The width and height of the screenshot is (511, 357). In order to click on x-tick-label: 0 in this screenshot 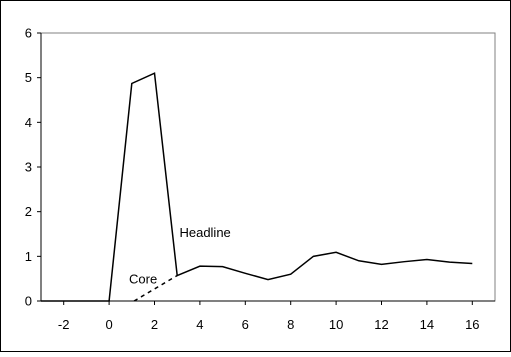, I will do `click(108, 324)`.